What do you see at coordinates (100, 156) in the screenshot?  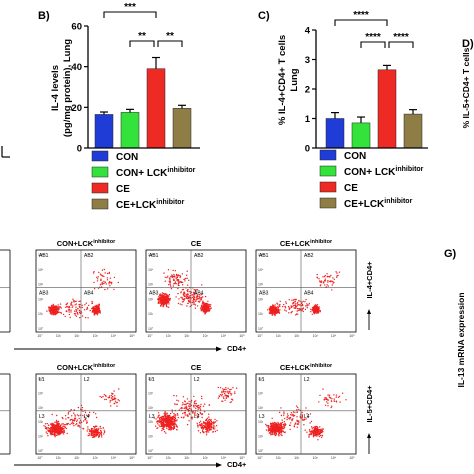 I see `legend-swatch-con` at bounding box center [100, 156].